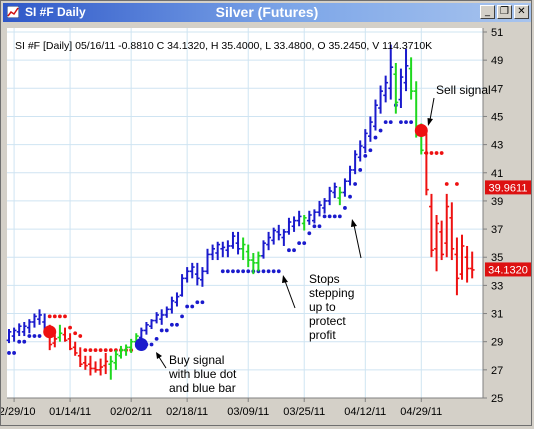 Image resolution: width=534 pixels, height=429 pixels. What do you see at coordinates (430, 122) in the screenshot?
I see `annotation-sell-arrowhead` at bounding box center [430, 122].